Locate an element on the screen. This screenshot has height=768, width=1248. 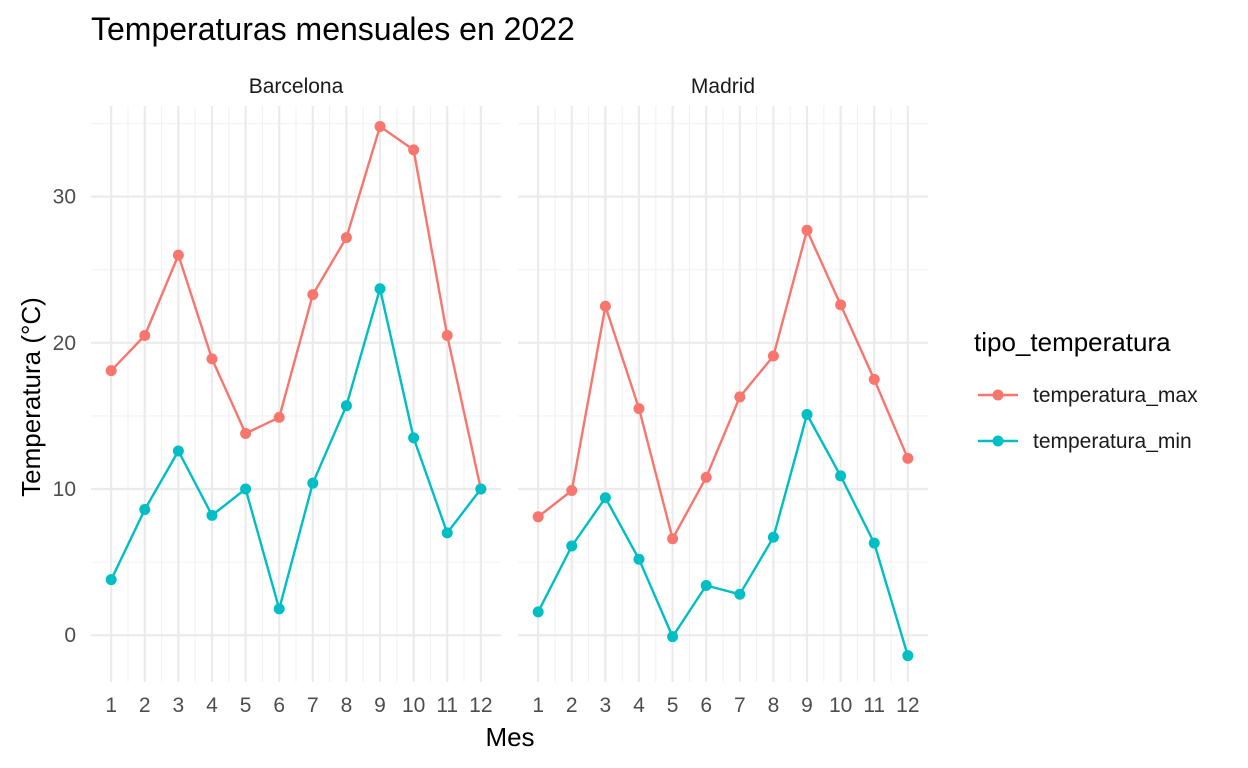
facet-strip-label: Madrid is located at coordinates (723, 86).